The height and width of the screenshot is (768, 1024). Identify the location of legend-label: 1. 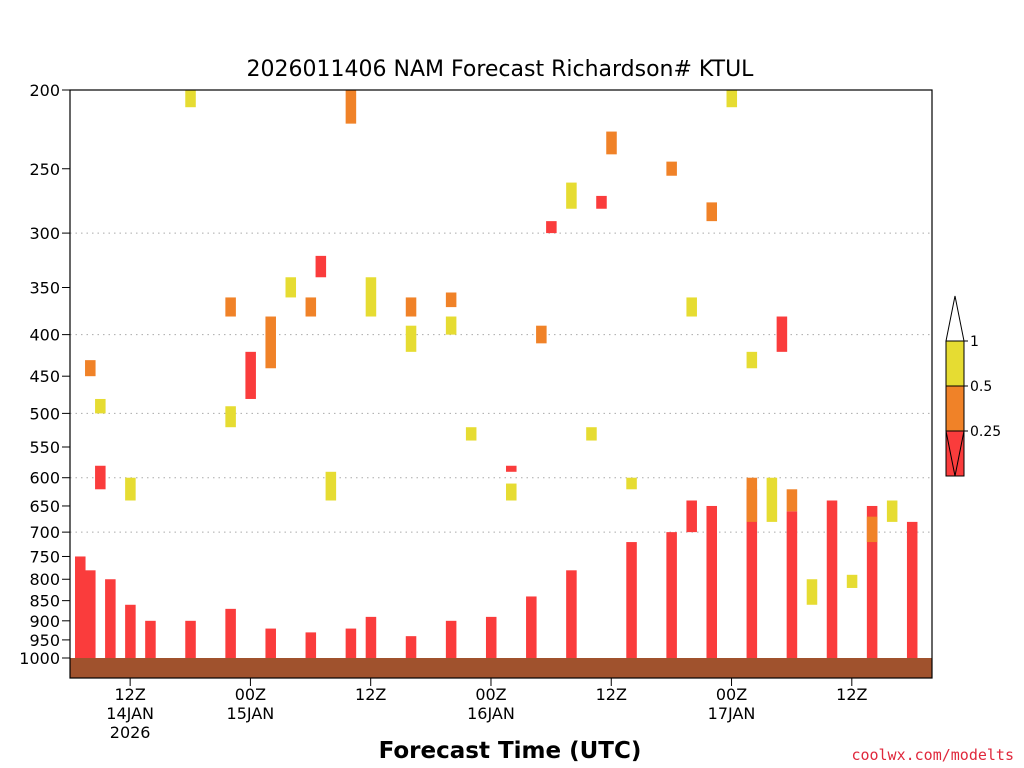
(974, 342).